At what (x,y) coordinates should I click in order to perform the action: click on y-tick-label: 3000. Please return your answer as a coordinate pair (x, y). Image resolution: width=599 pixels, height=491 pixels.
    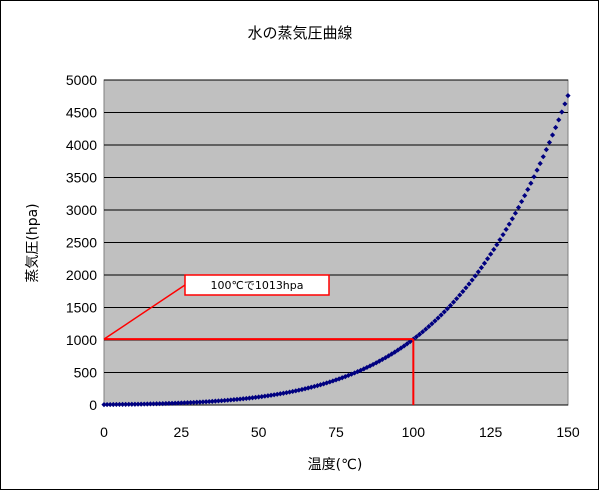
    Looking at the image, I should click on (81, 210).